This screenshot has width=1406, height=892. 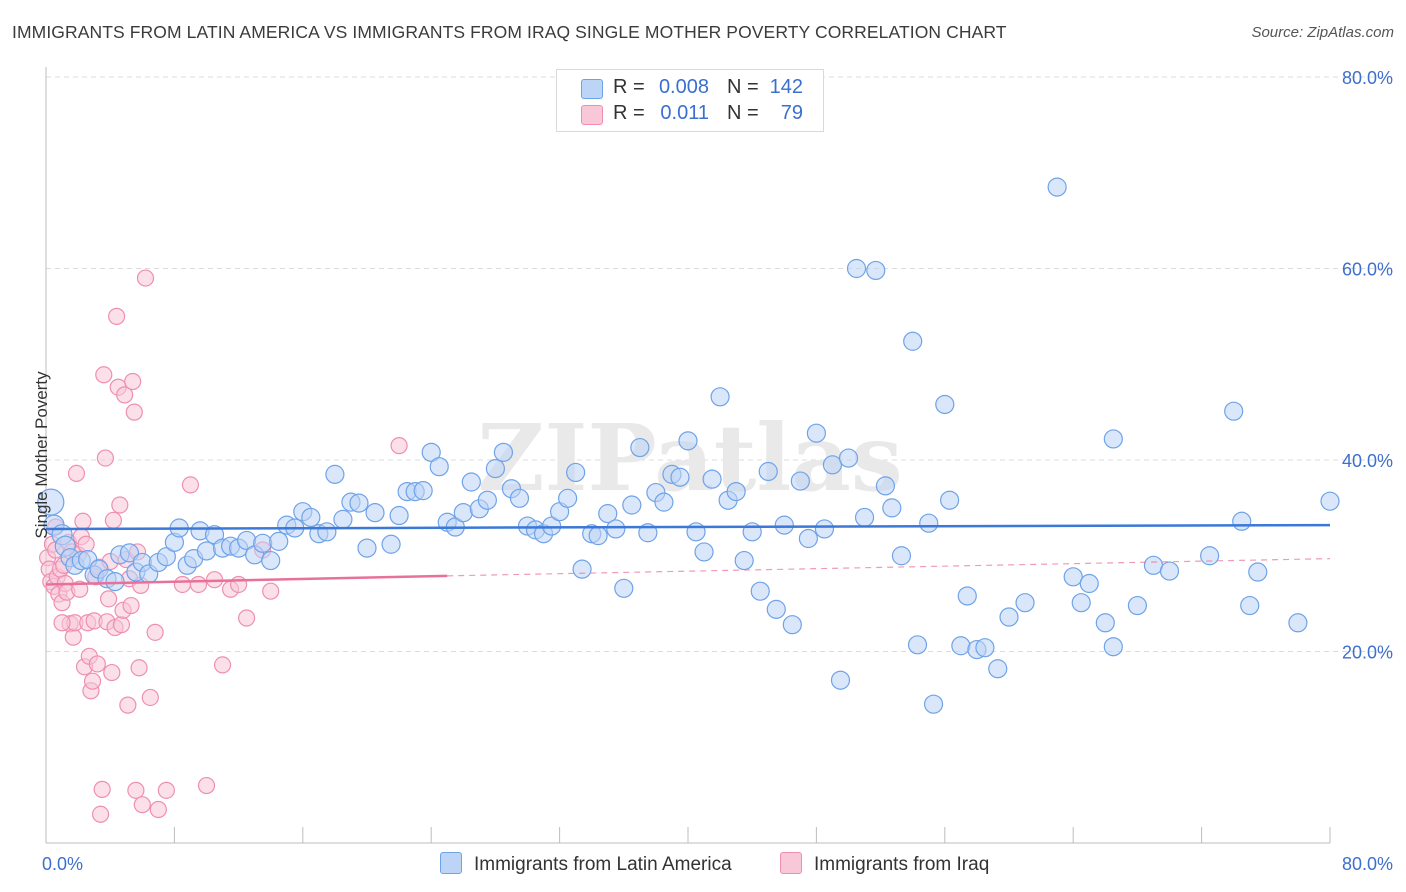 What do you see at coordinates (786, 87) in the screenshot?
I see `legend-n-value: 142` at bounding box center [786, 87].